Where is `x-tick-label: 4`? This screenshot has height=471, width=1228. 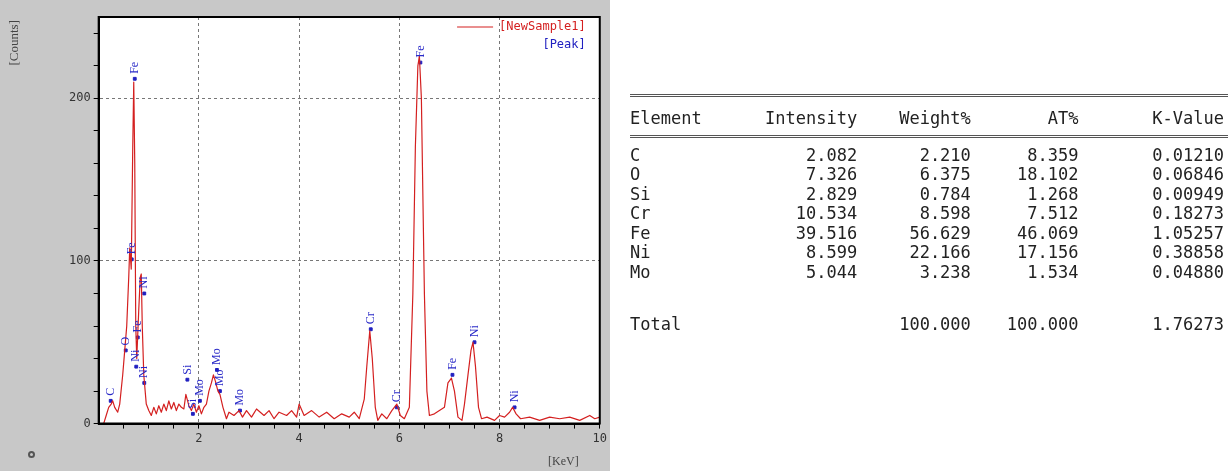 x-tick-label: 4 is located at coordinates (299, 437).